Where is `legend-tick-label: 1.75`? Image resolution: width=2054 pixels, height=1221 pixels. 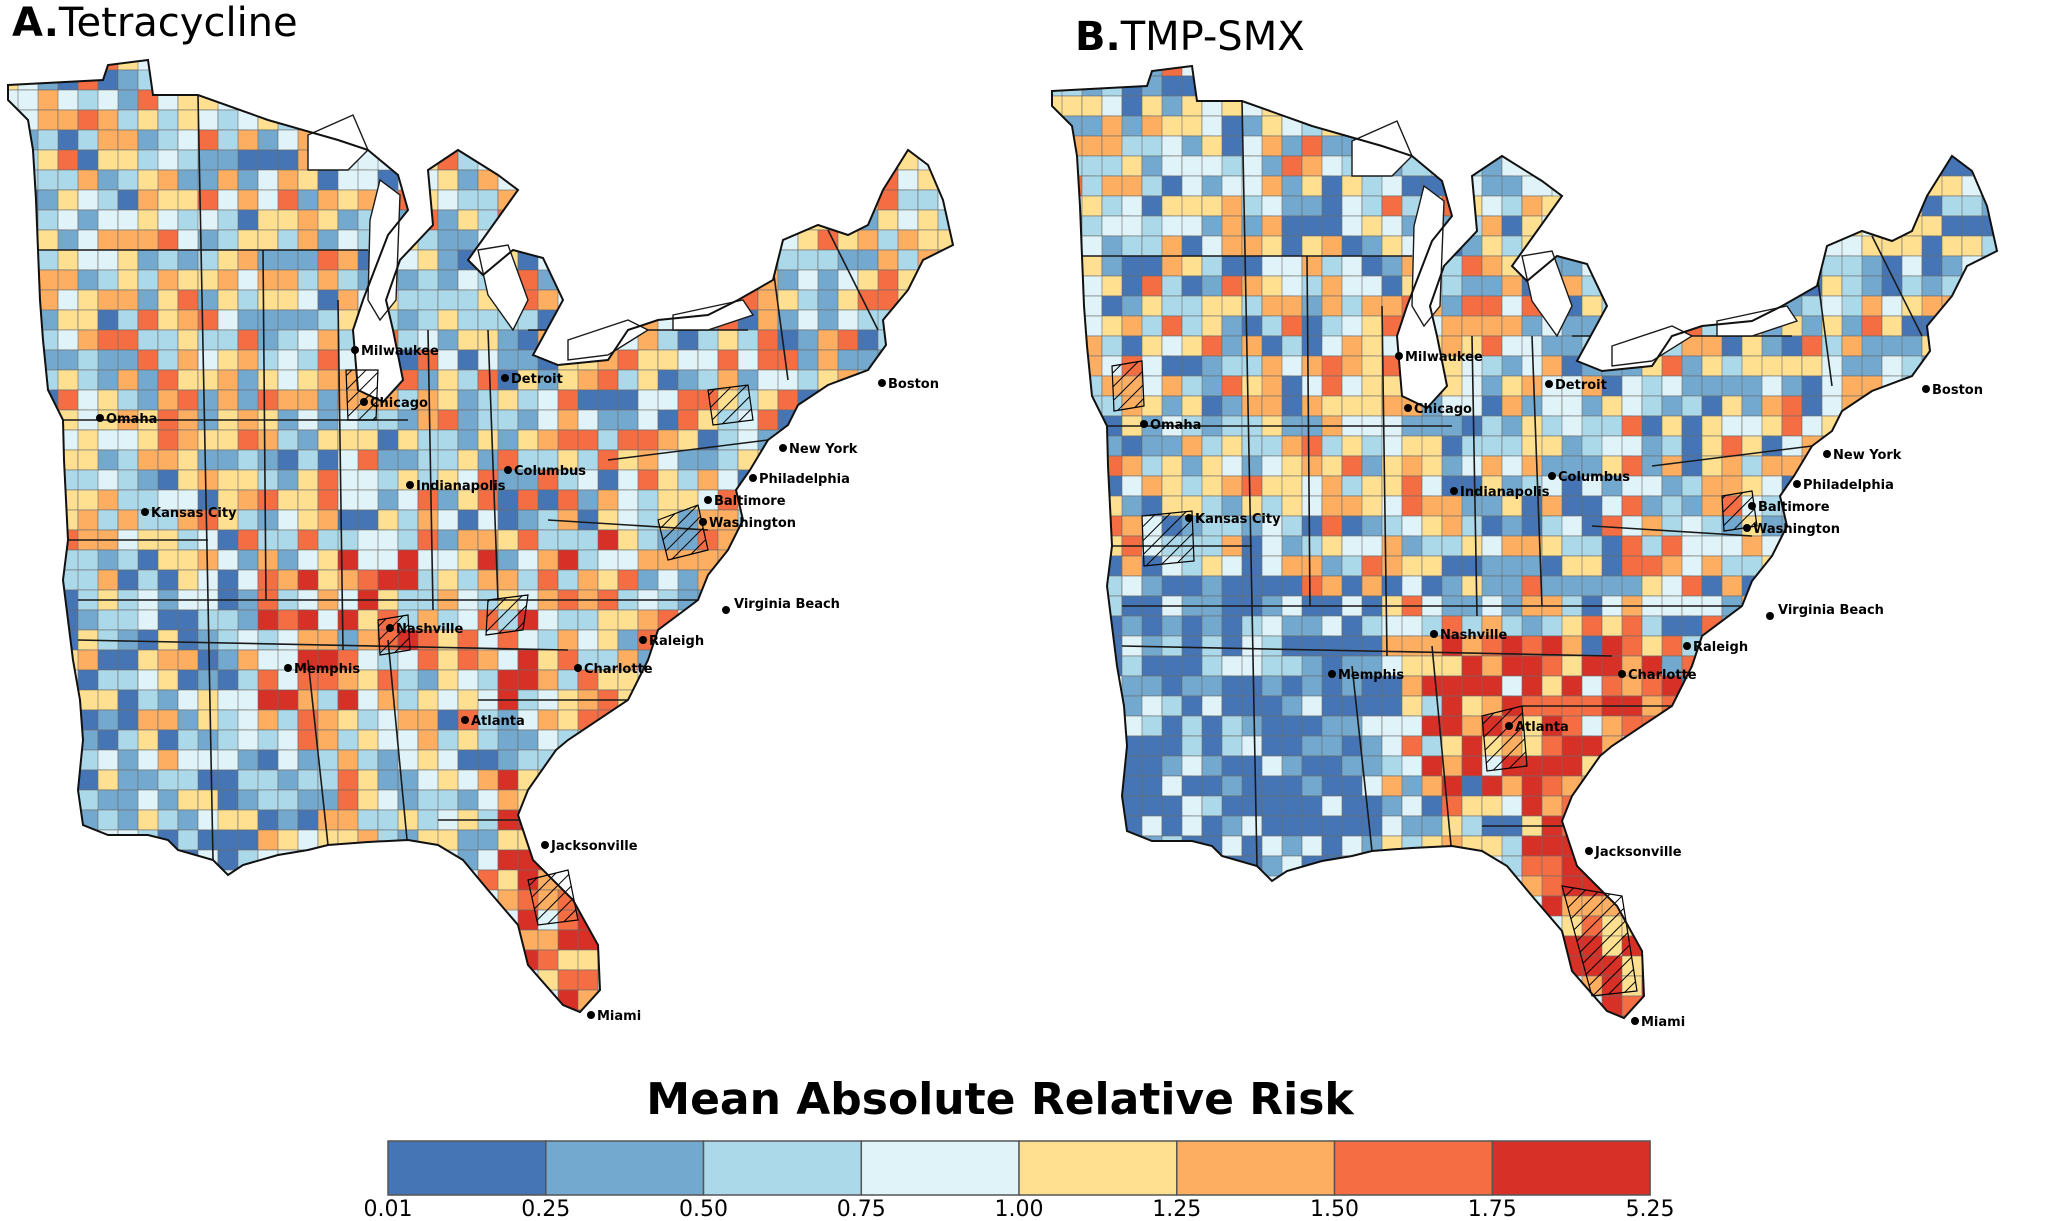 legend-tick-label: 1.75 is located at coordinates (1492, 1209).